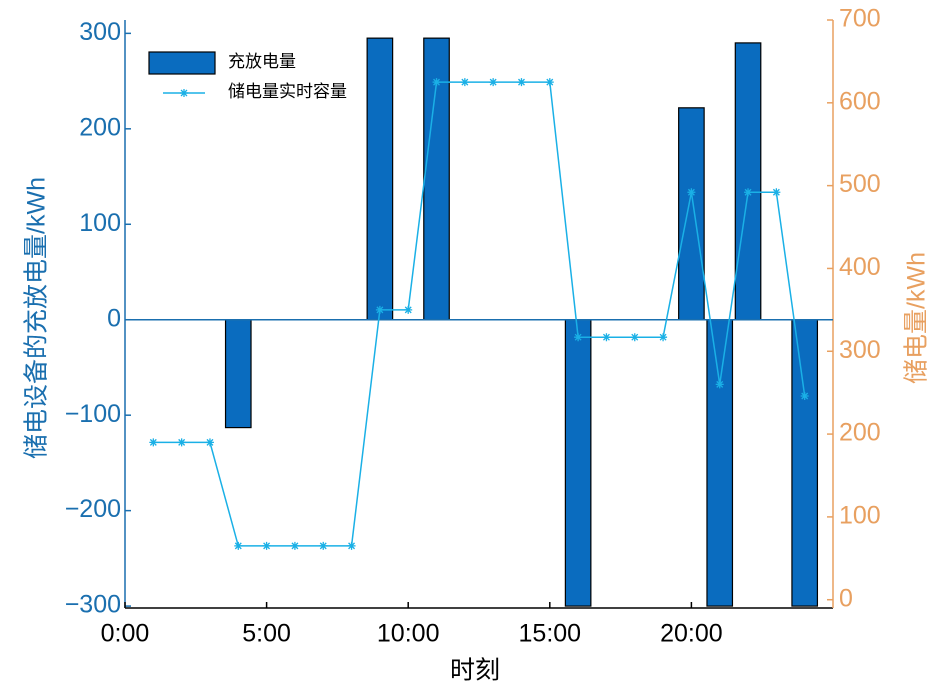 This screenshot has height=700, width=945. What do you see at coordinates (917, 318) in the screenshot?
I see `y2-axis-label: 储电量/kWh` at bounding box center [917, 318].